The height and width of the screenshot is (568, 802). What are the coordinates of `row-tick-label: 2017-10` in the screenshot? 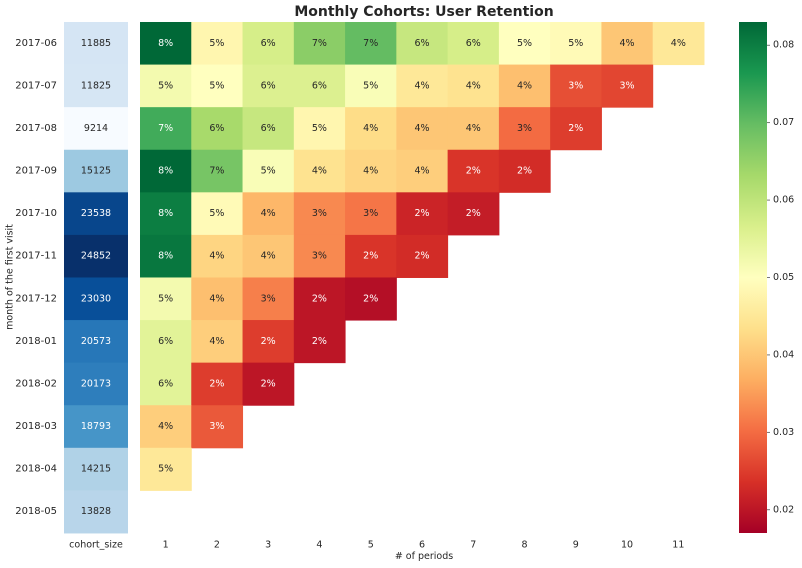 It's located at (36, 213).